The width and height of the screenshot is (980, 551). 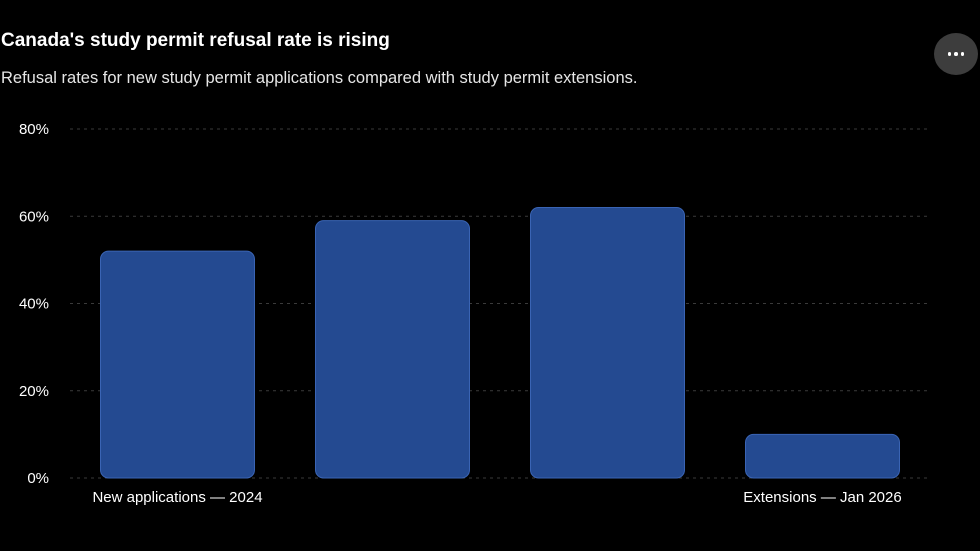 I want to click on y-tick-label: 40%, so click(x=34, y=304).